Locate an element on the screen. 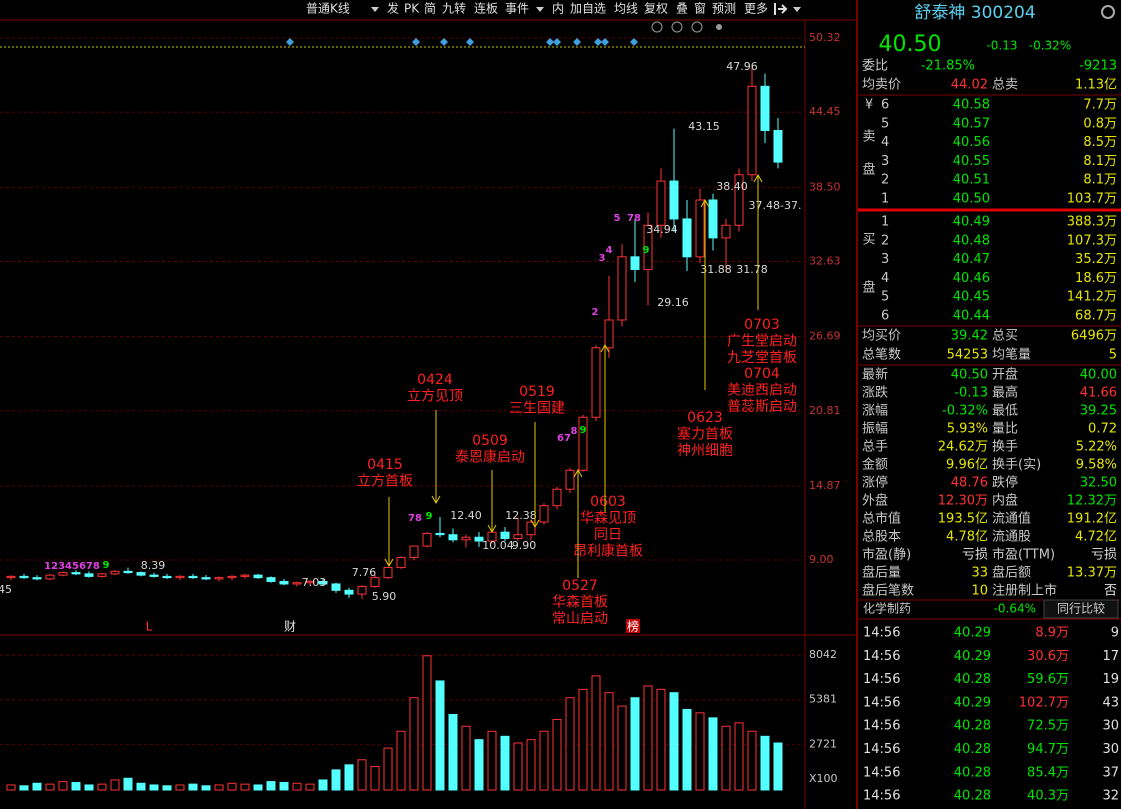 The width and height of the screenshot is (1121, 809). book-price: 40.58 is located at coordinates (971, 105).